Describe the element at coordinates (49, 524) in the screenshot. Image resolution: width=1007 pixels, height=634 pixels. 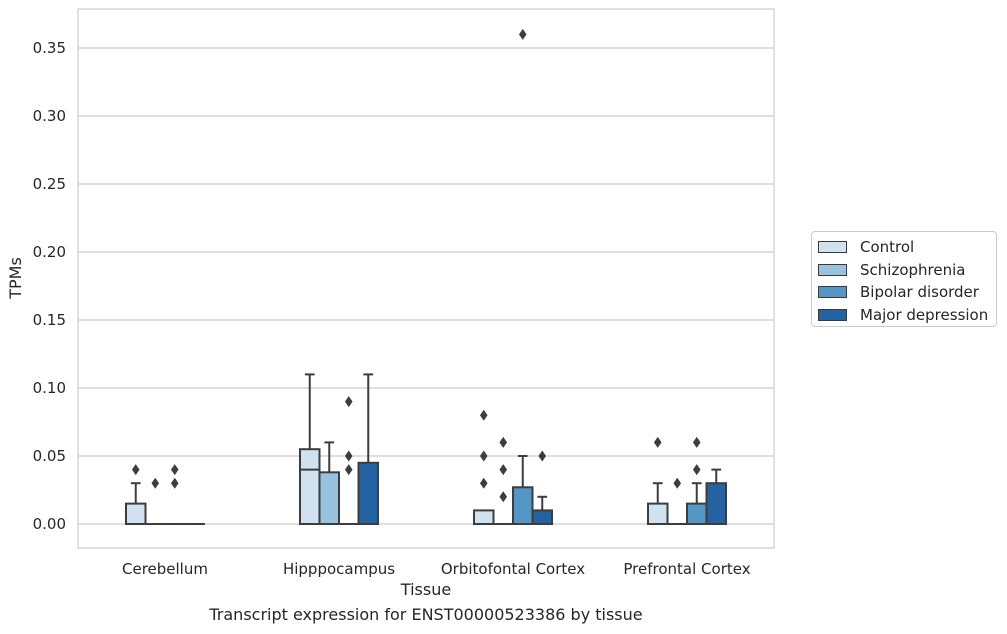
I see `y-tick-label: 0.00` at that location.